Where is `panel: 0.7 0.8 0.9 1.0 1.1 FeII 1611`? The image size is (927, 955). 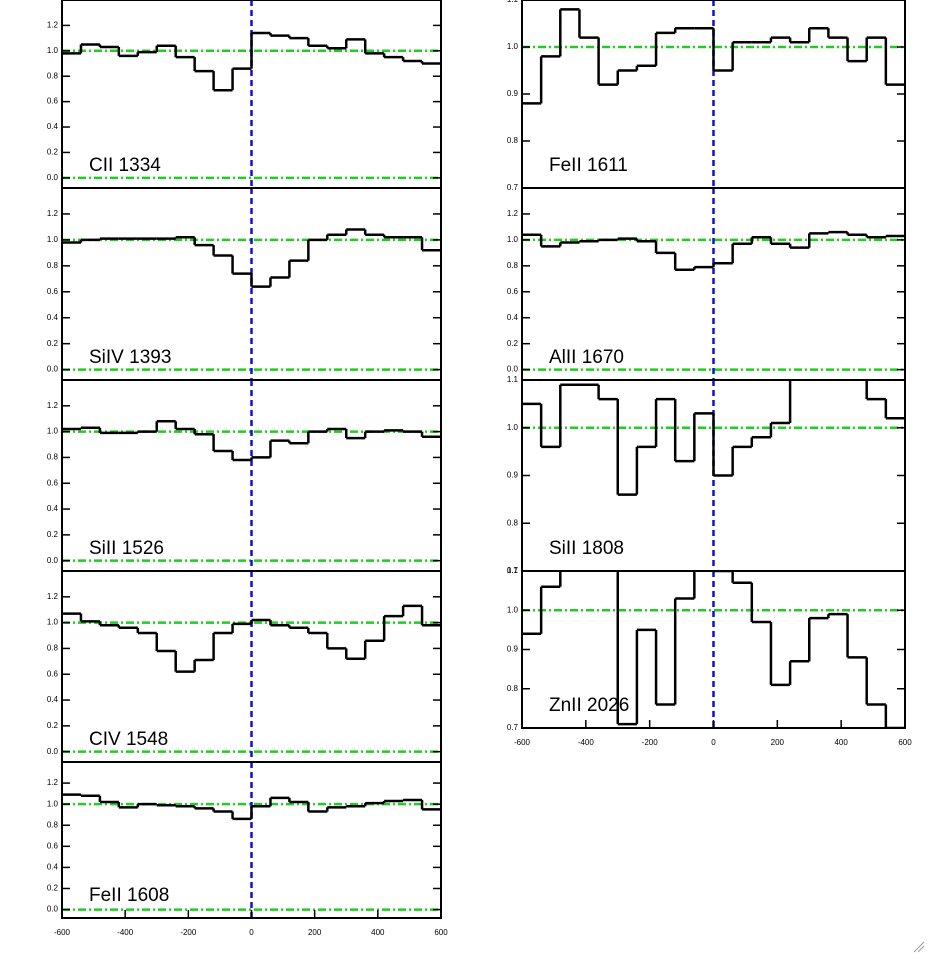
panel: 0.7 0.8 0.9 1.0 1.1 FeII 1611 is located at coordinates (706, 96).